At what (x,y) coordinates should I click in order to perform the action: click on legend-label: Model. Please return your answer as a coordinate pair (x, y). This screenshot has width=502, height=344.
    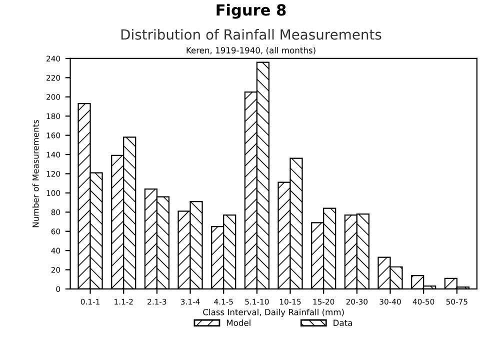
    Looking at the image, I should click on (238, 323).